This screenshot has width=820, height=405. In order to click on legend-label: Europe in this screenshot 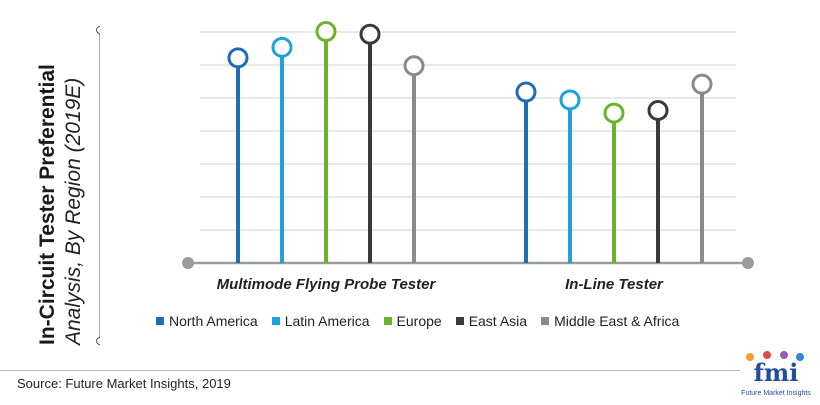, I will do `click(419, 321)`.